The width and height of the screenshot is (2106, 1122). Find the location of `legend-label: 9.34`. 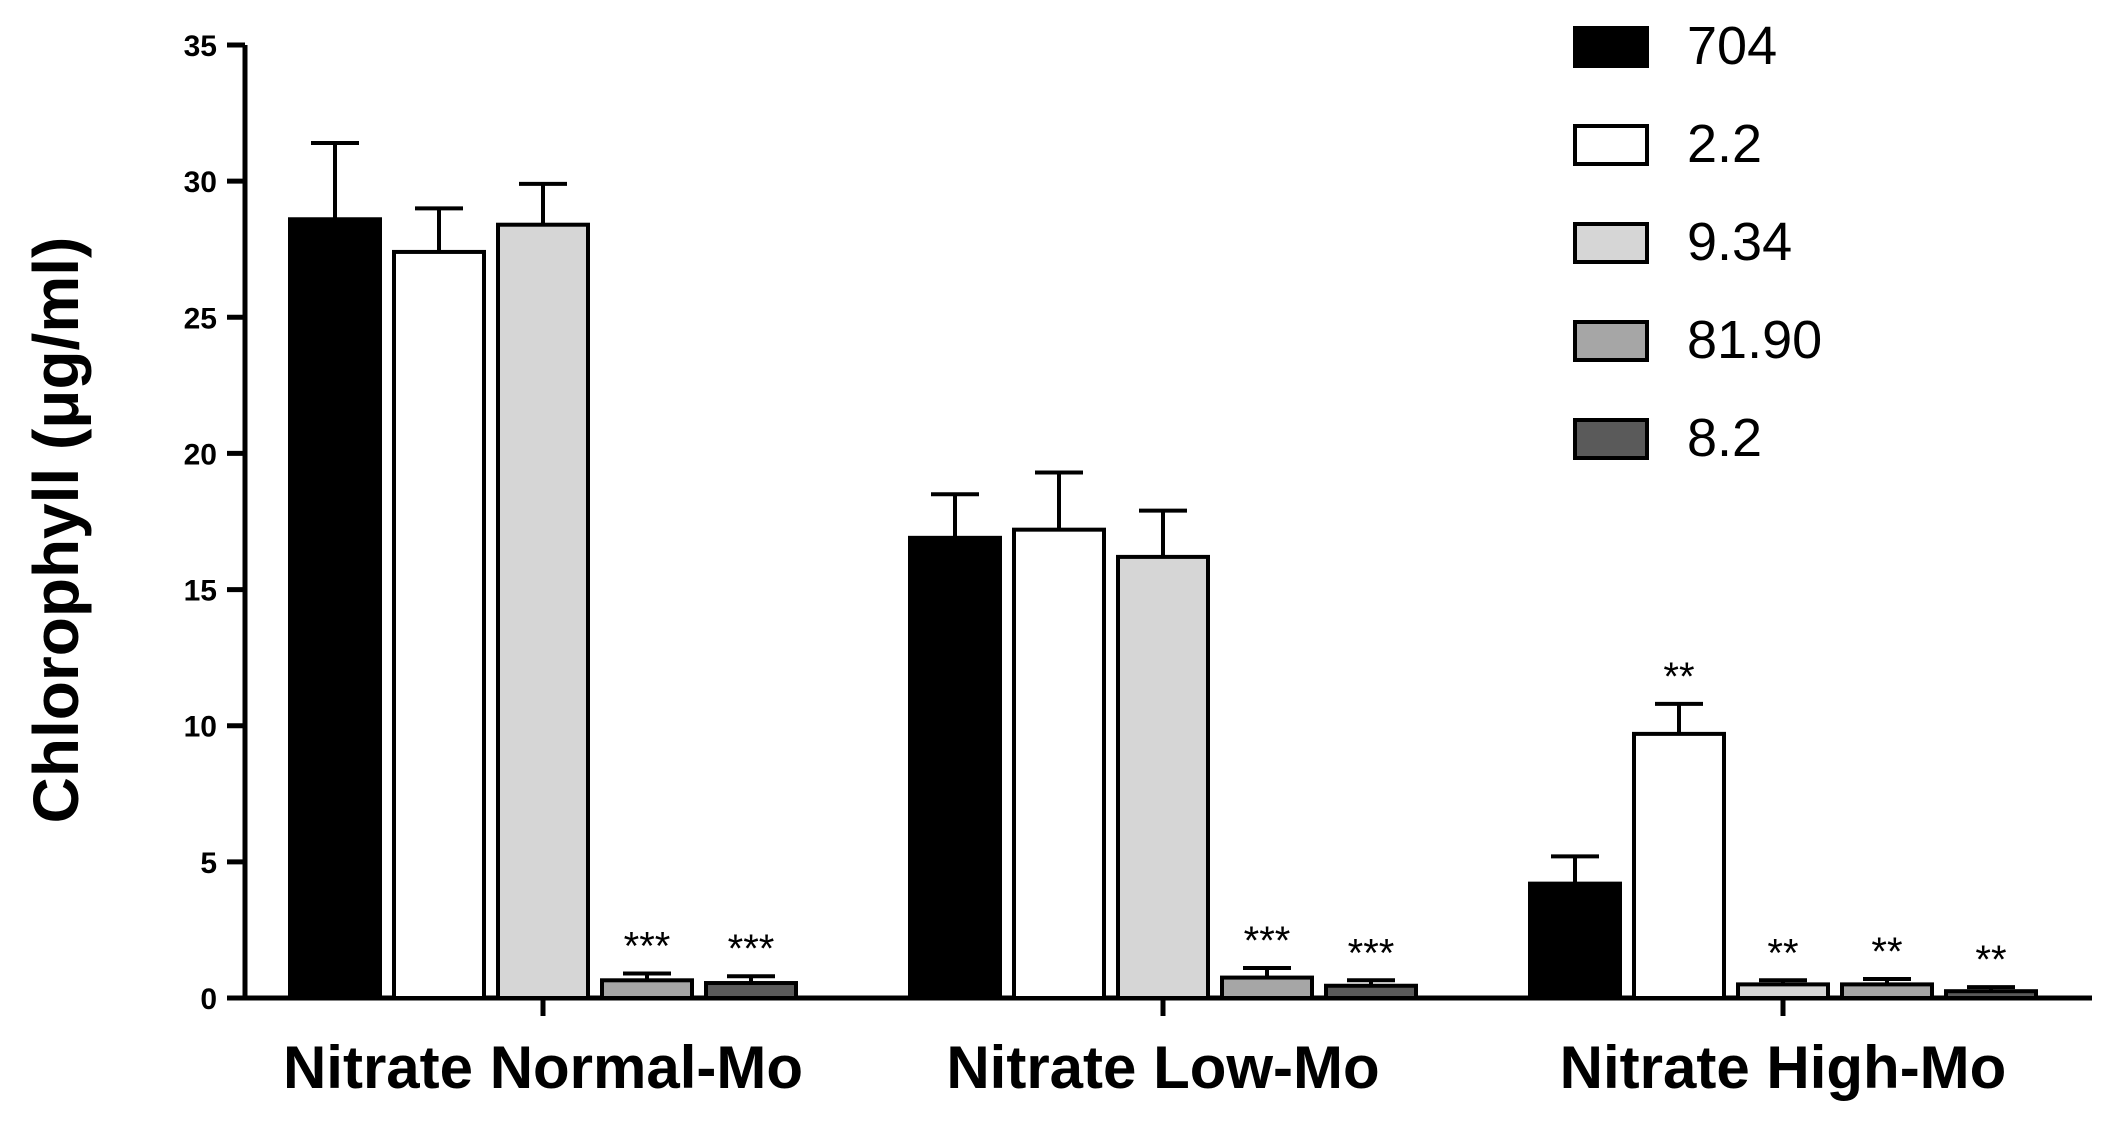

legend-label: 9.34 is located at coordinates (1739, 242).